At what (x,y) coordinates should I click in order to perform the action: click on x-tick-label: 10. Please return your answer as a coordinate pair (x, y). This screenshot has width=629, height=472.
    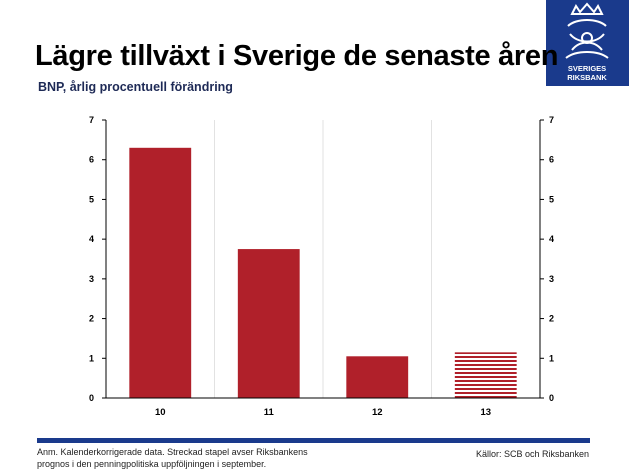
    Looking at the image, I should click on (160, 412).